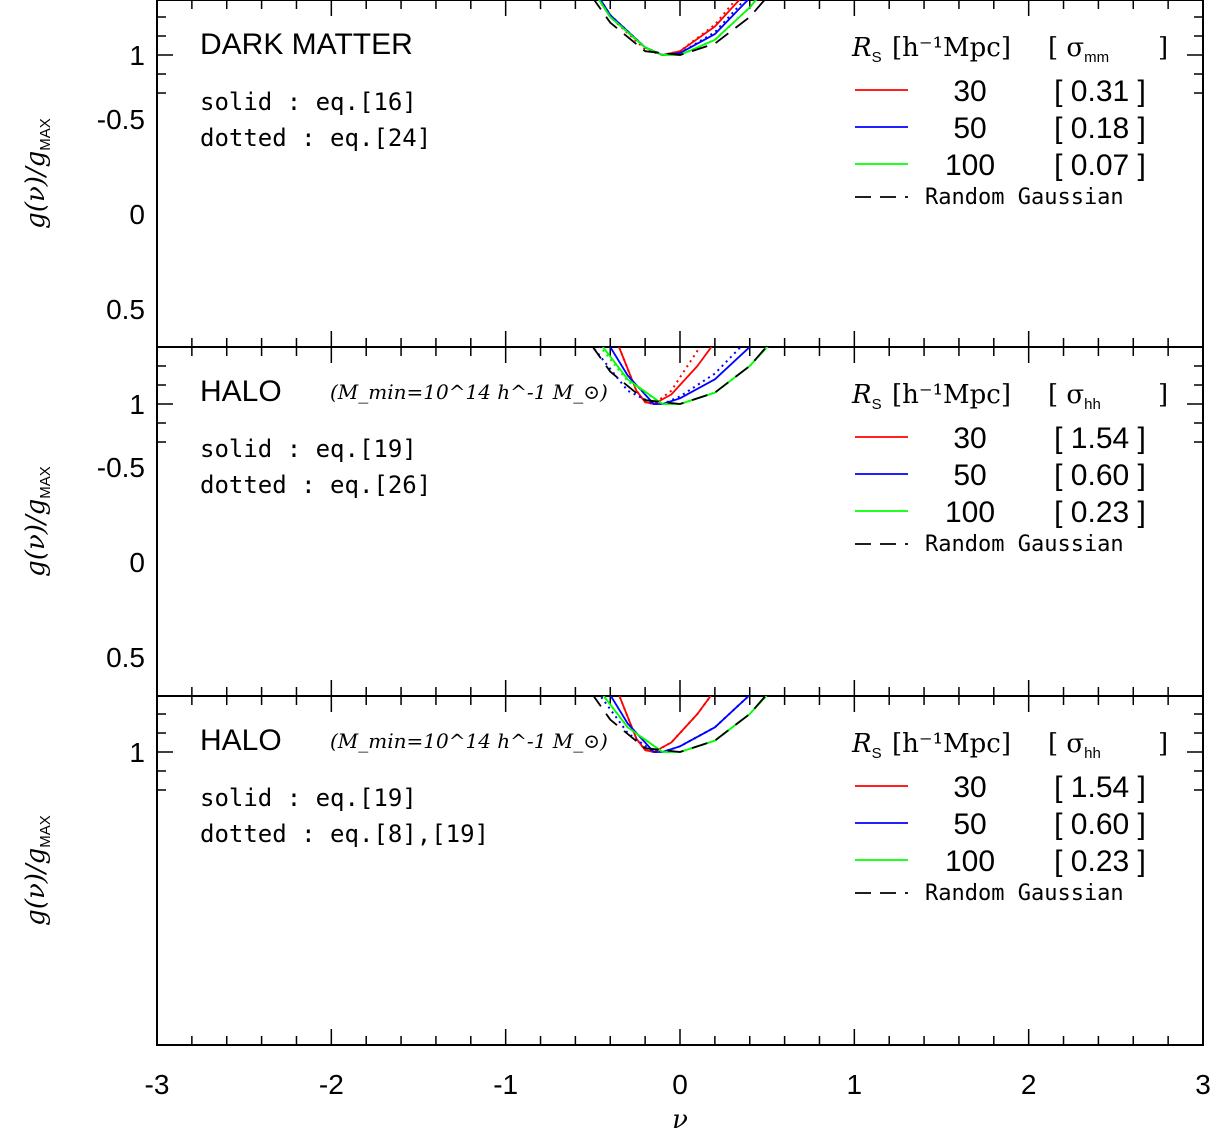  Describe the element at coordinates (855, 1084) in the screenshot. I see `x-tick-label: 1` at that location.